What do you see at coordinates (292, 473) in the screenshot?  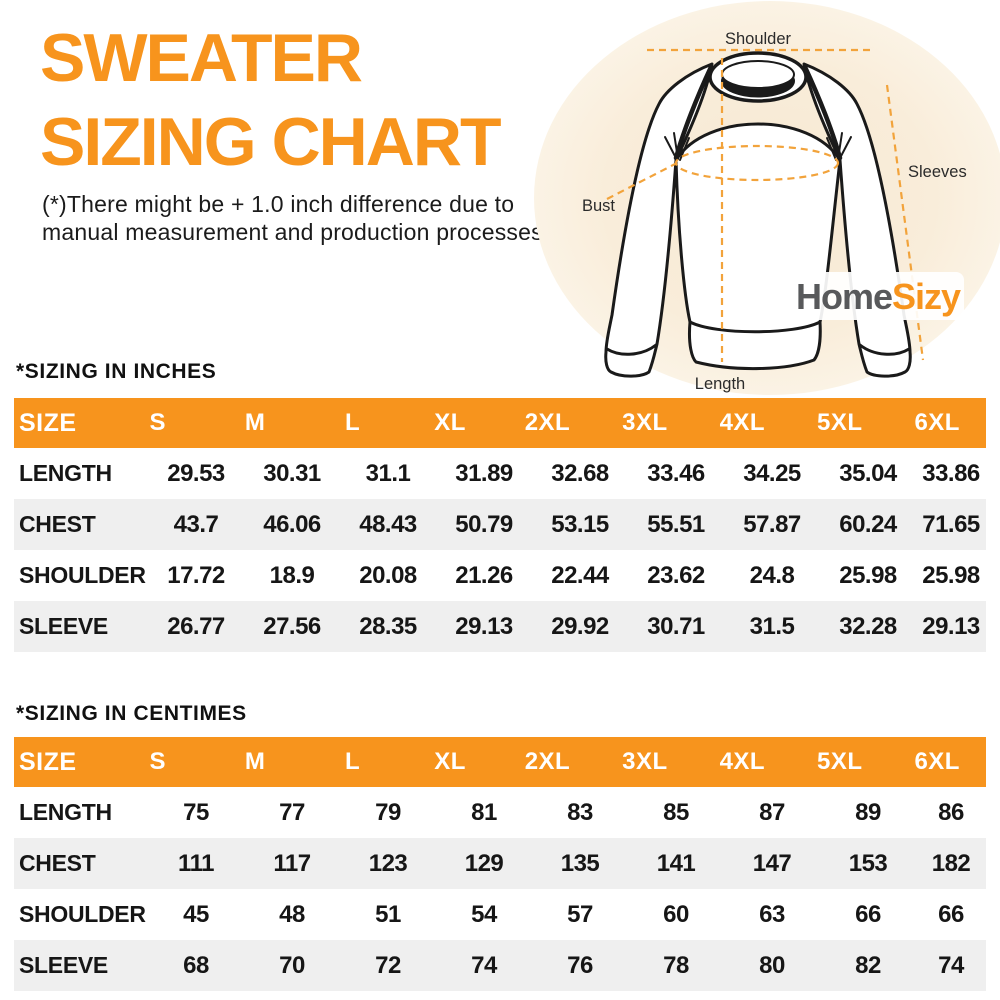 I see `size-value: 30.31` at bounding box center [292, 473].